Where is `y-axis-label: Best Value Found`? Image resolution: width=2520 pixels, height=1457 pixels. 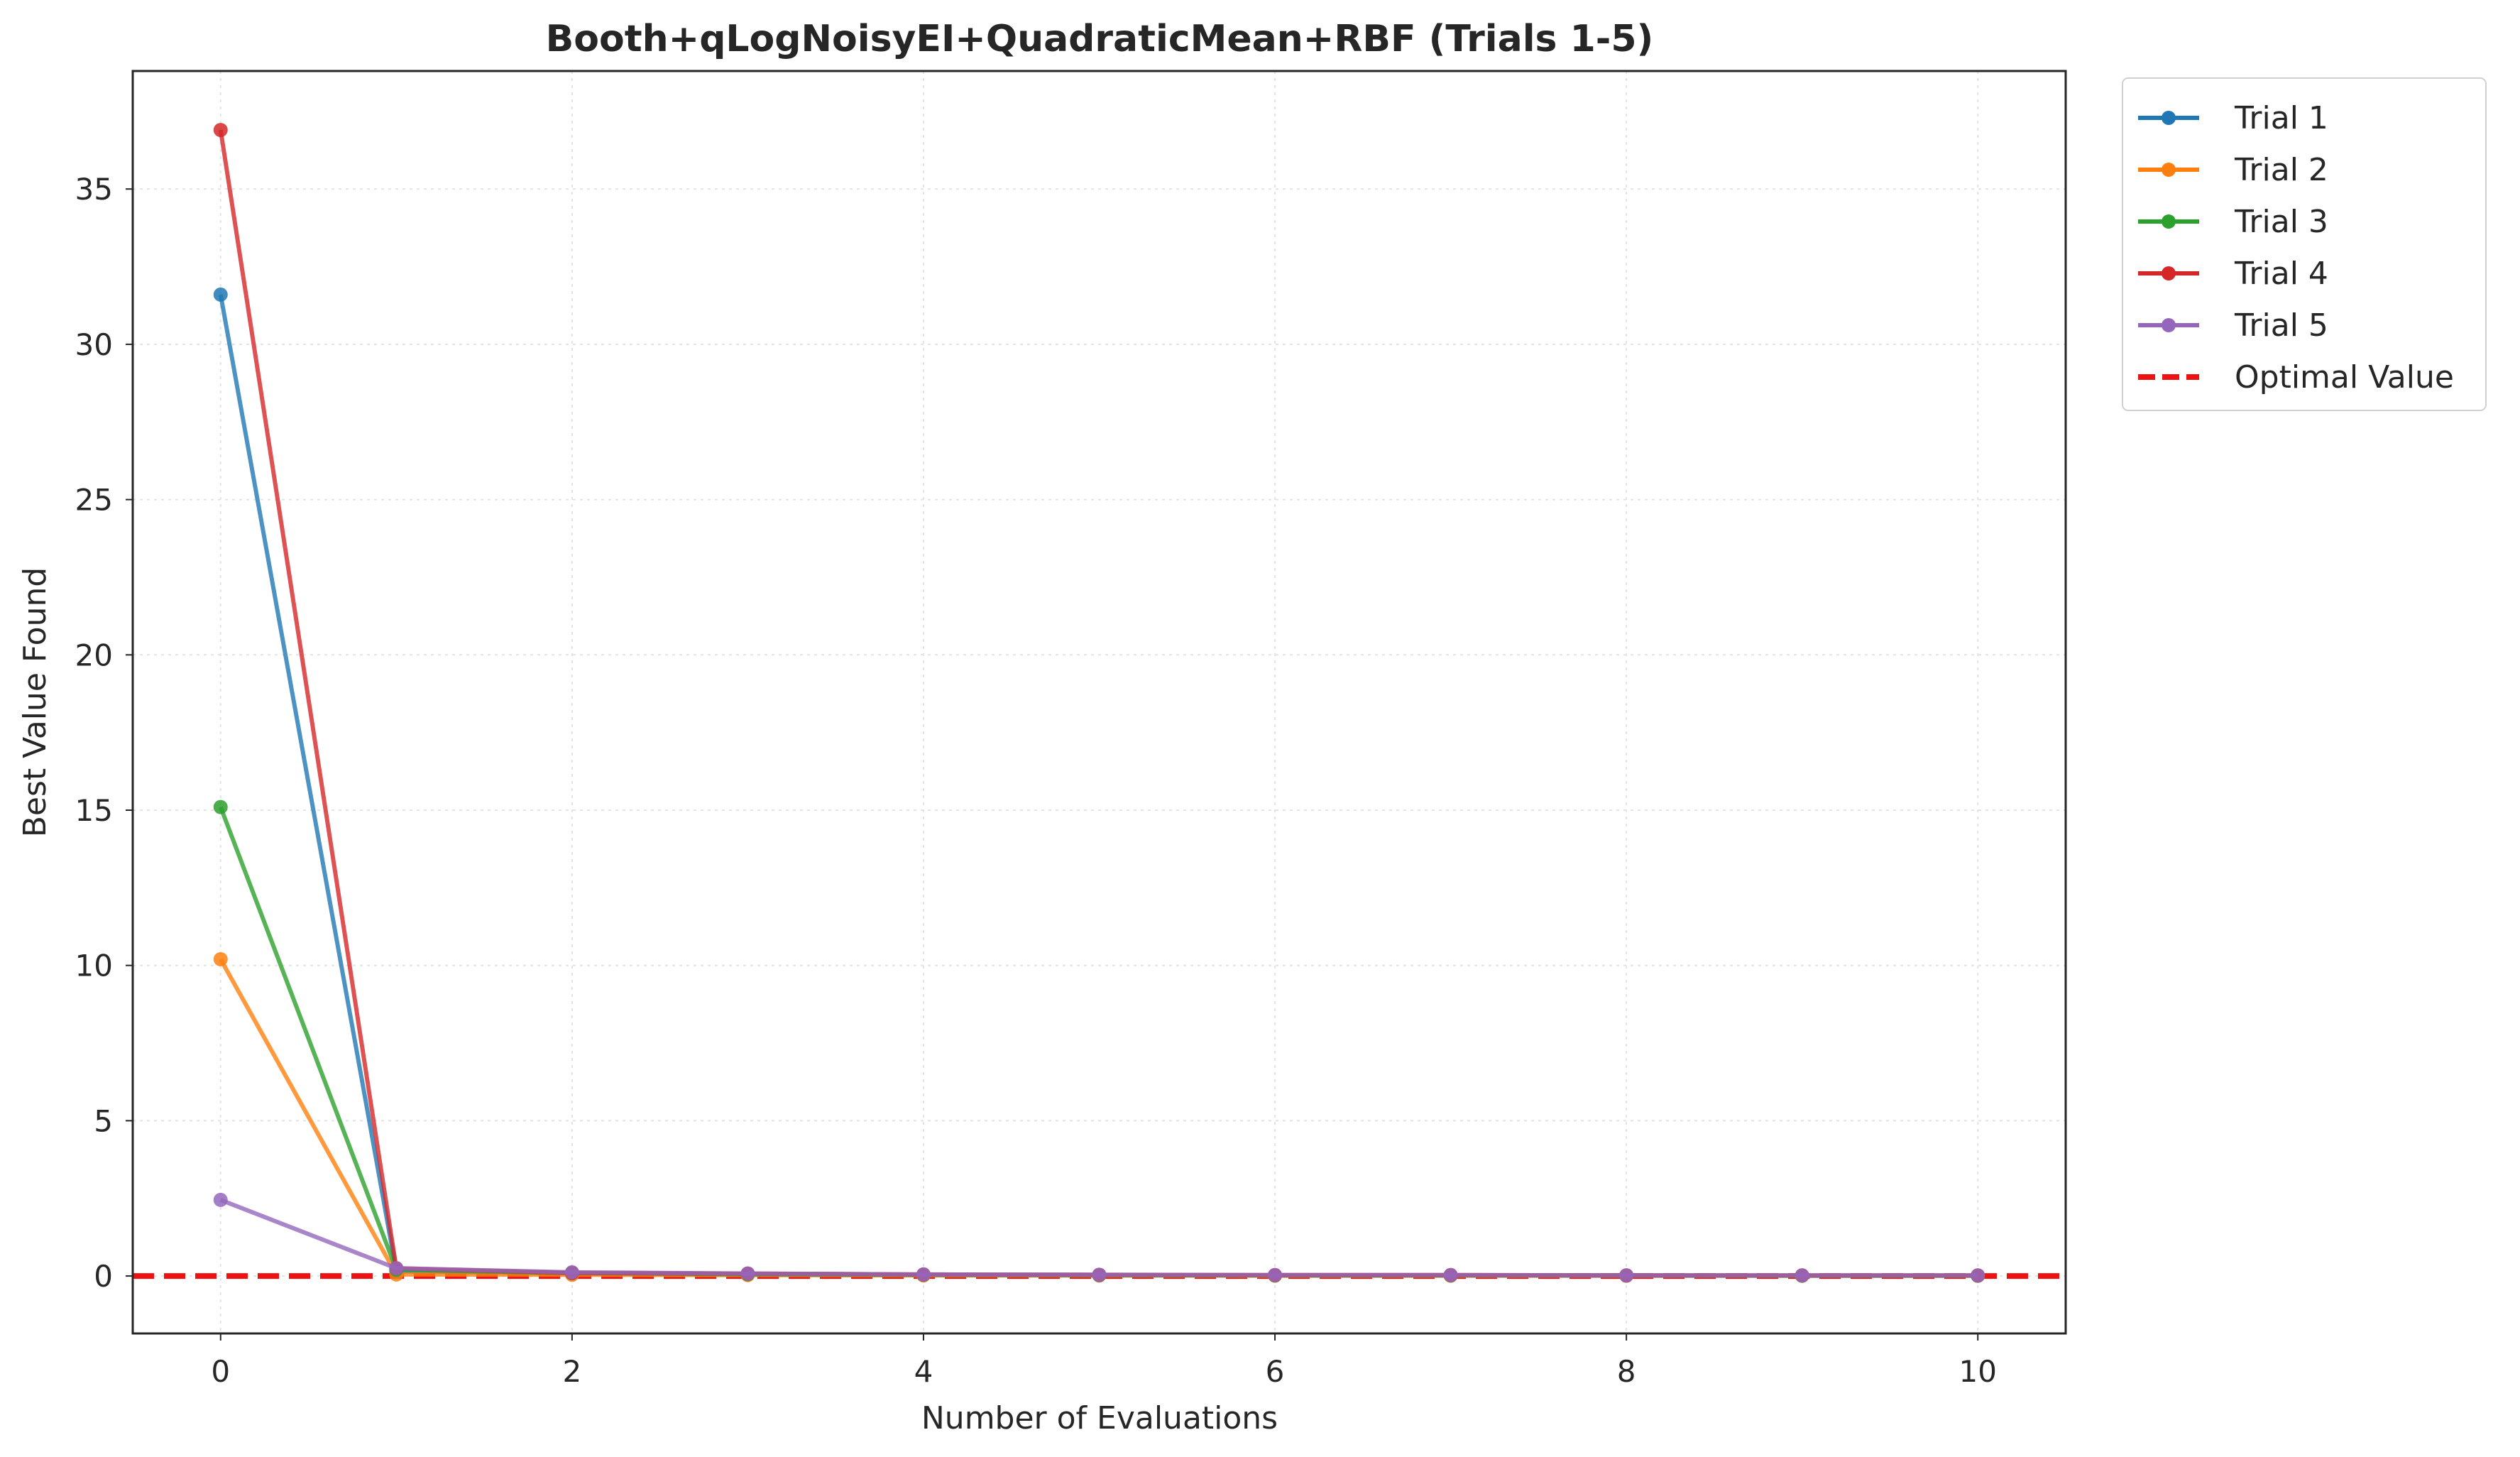 y-axis-label: Best Value Found is located at coordinates (35, 702).